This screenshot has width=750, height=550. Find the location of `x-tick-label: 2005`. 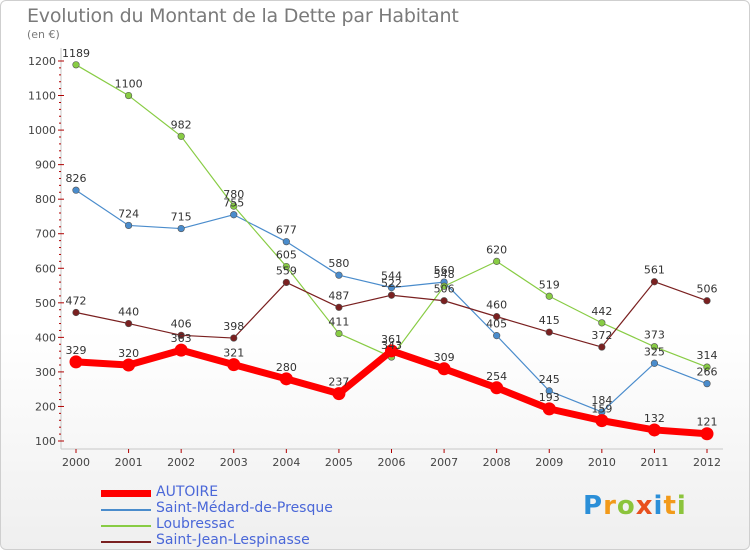

x-tick-label: 2005 is located at coordinates (339, 462).